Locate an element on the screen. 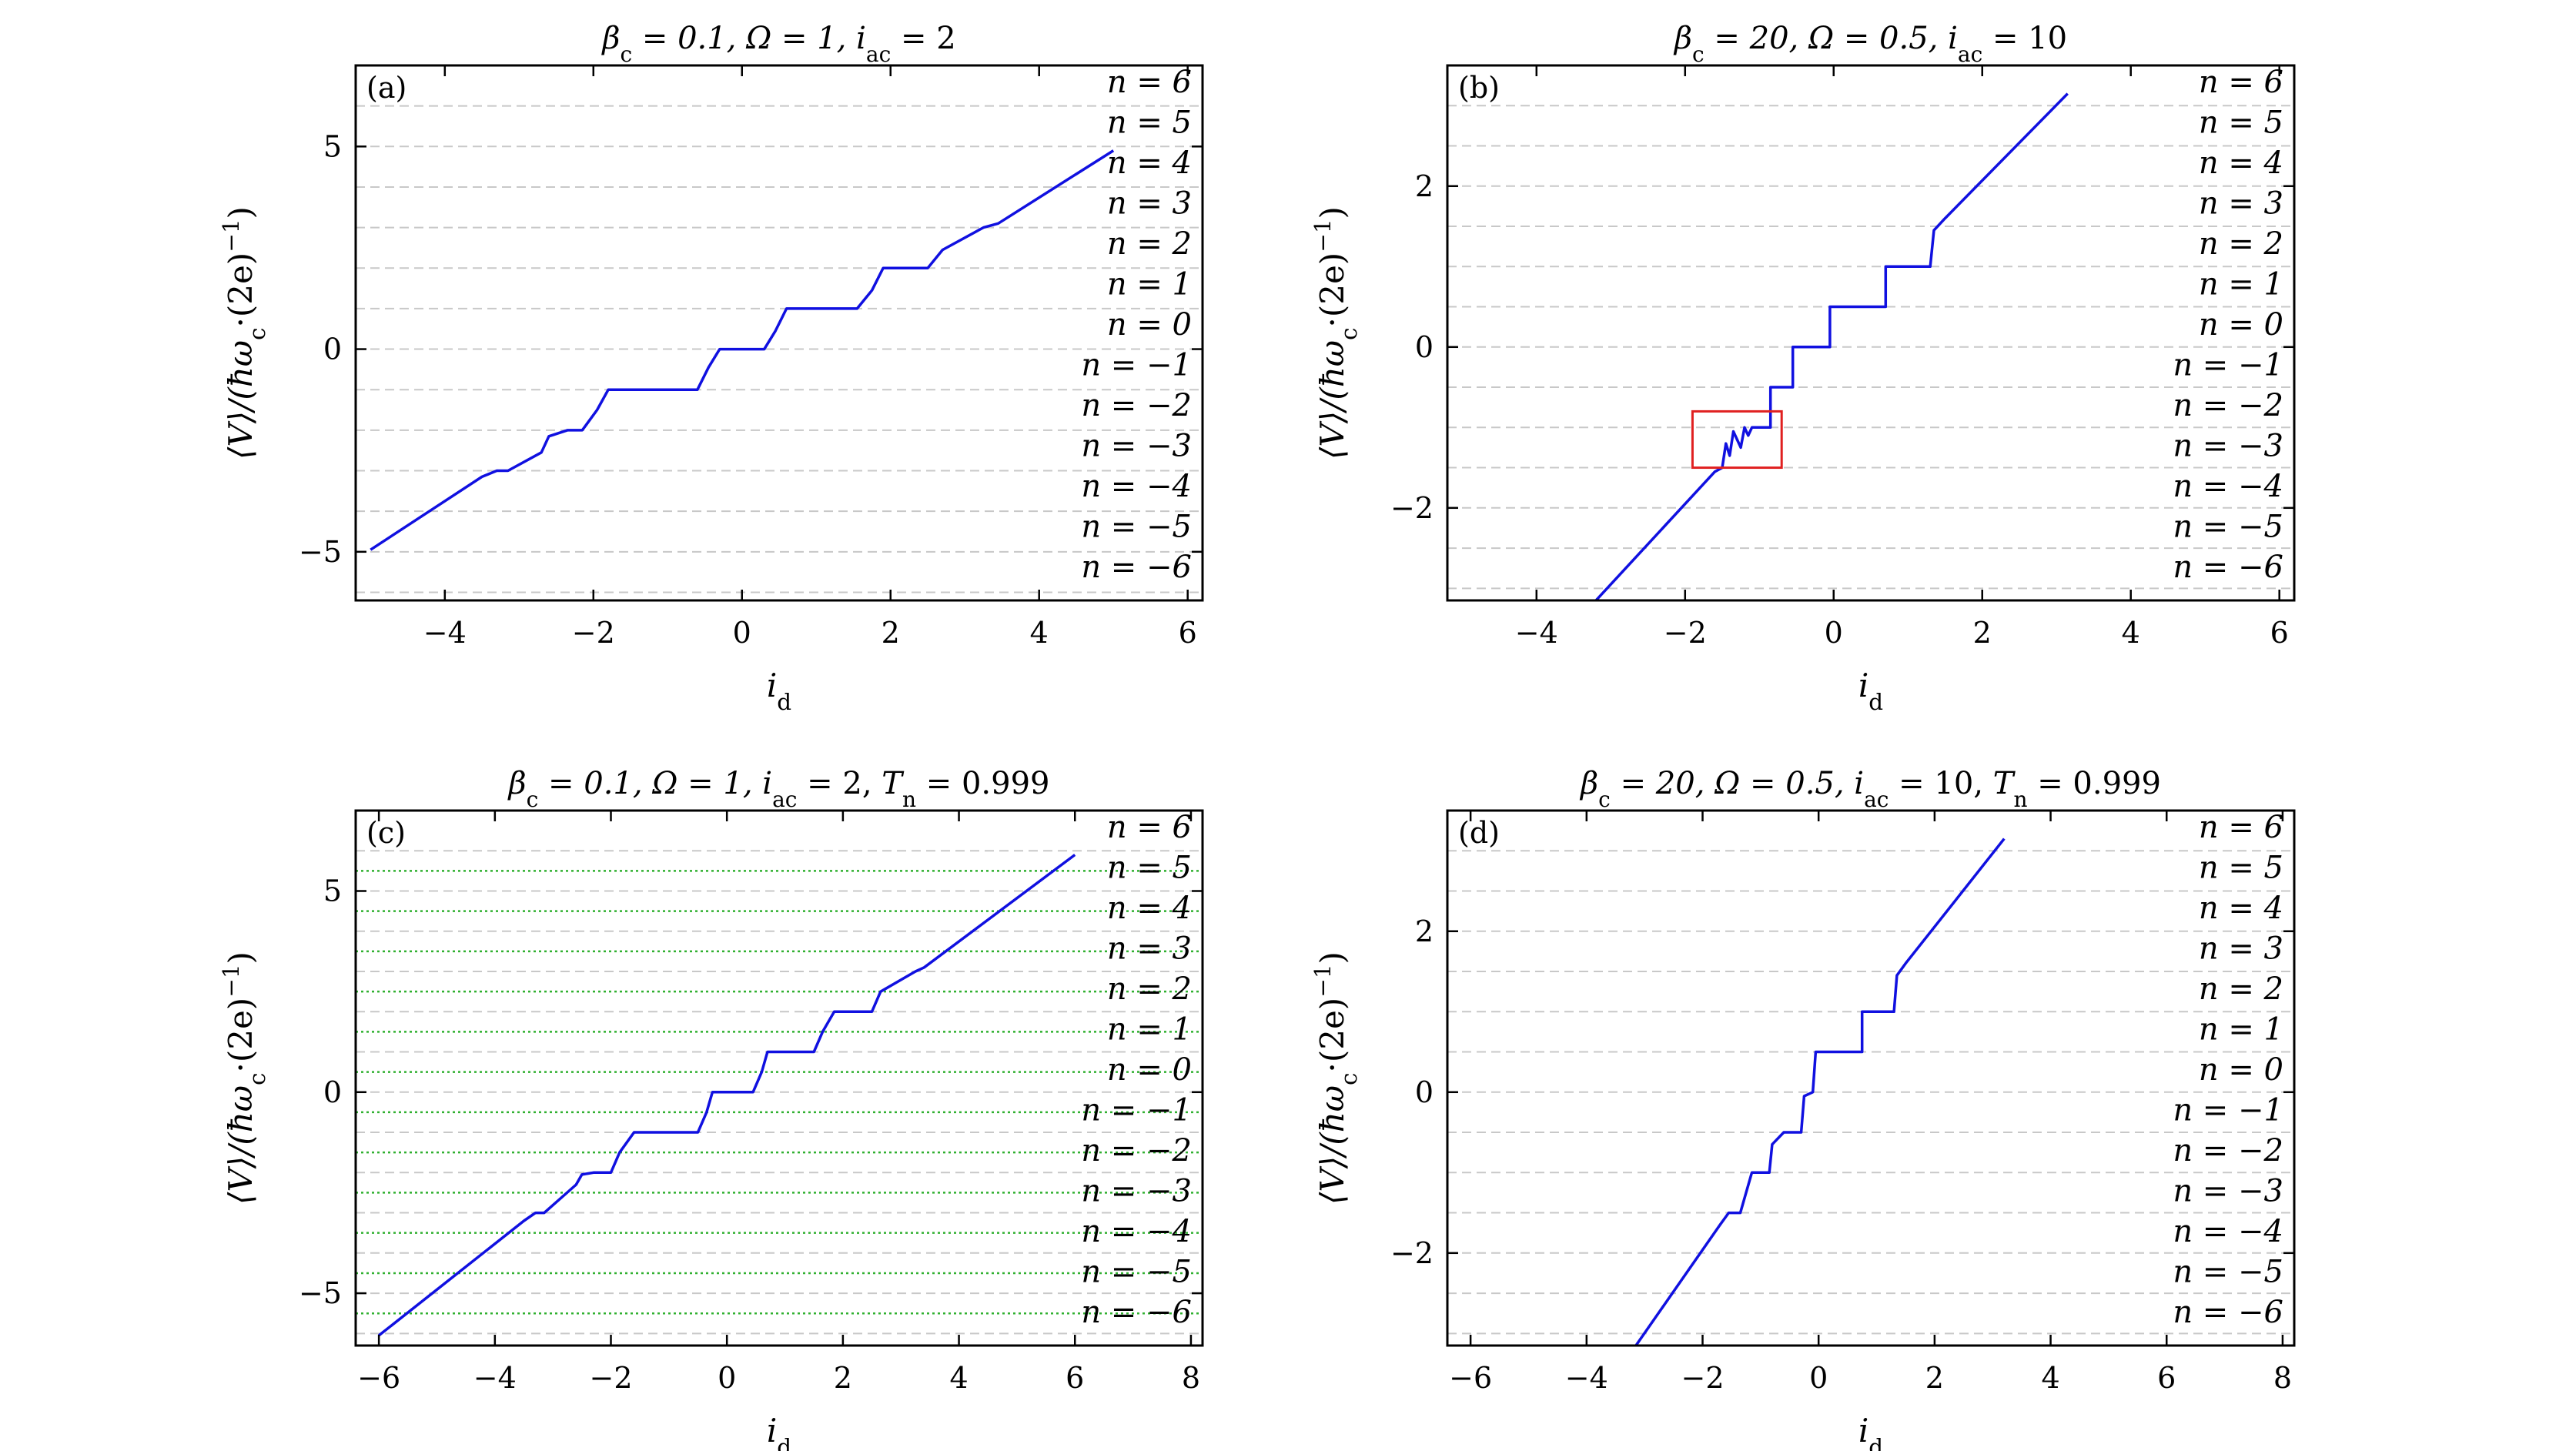  y-tick-label: 2 is located at coordinates (1425, 186).